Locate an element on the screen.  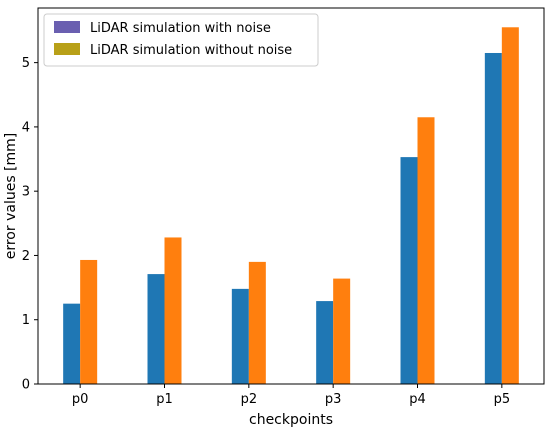
y-tick-label: 0 is located at coordinates (26, 385).